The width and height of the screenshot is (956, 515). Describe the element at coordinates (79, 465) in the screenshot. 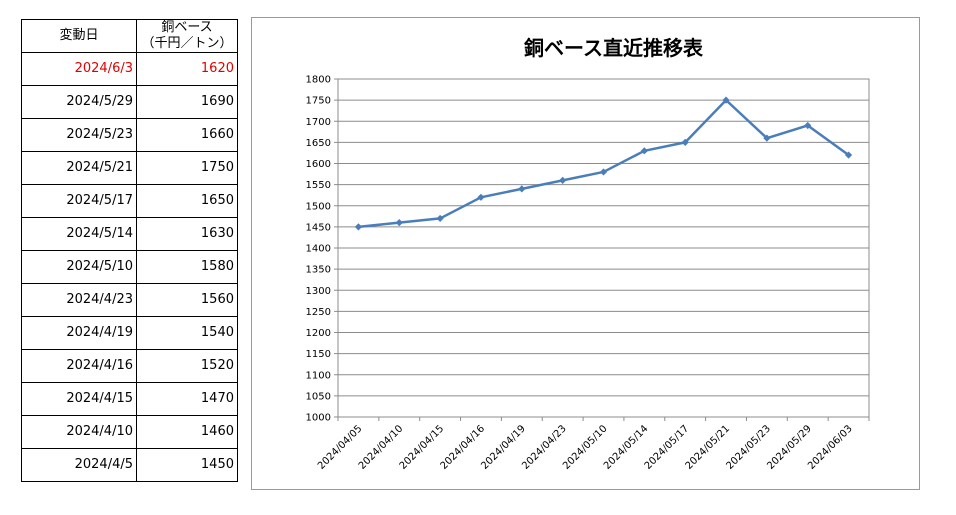

I see `row-date: 2024/4/5` at that location.